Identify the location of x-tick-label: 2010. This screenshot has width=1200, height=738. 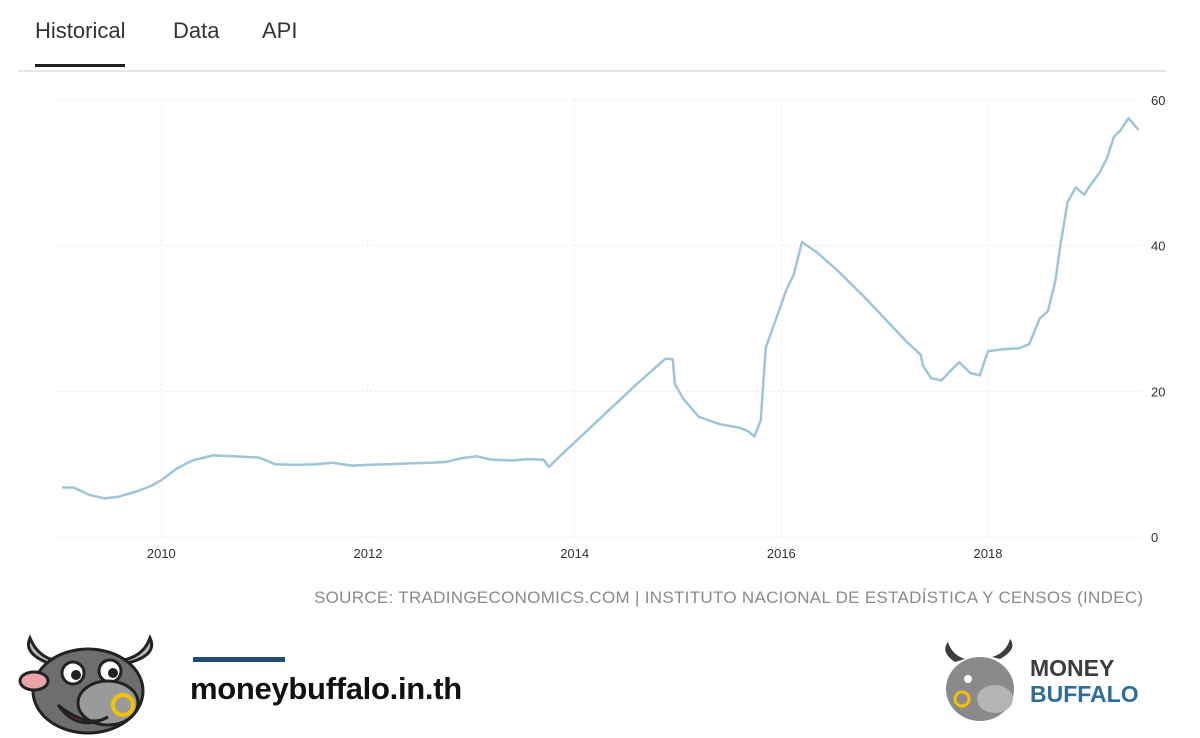
(161, 553).